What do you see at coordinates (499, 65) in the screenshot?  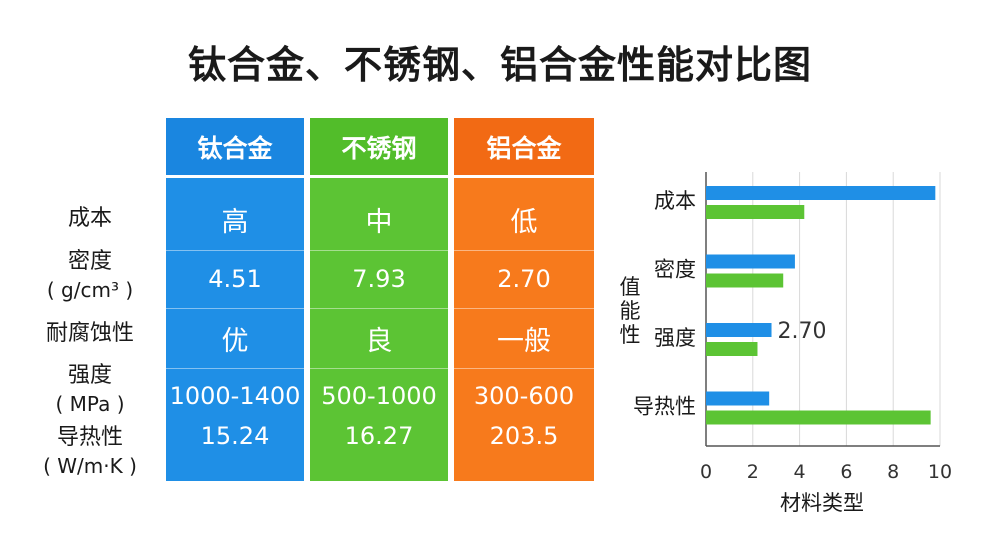 I see `page-title: 钛合金、不锈钢、铝合金性能对比图` at bounding box center [499, 65].